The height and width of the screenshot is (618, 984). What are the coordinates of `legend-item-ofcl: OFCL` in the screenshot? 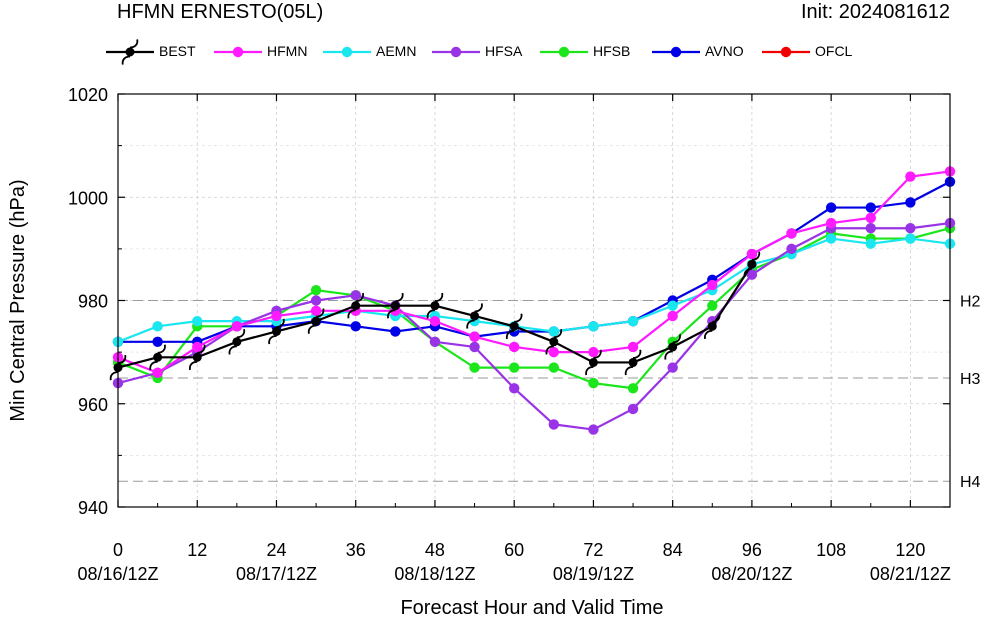 It's located at (817, 53).